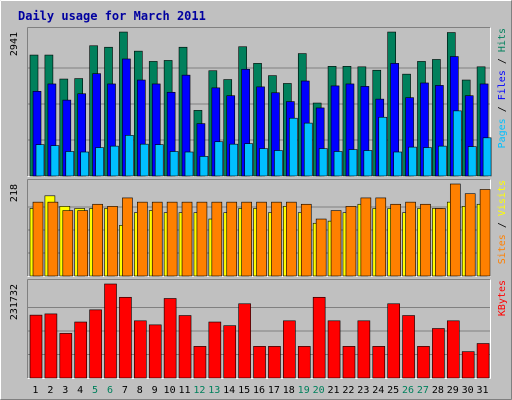  What do you see at coordinates (502, 249) in the screenshot?
I see `legend-sites: Sites` at bounding box center [502, 249].